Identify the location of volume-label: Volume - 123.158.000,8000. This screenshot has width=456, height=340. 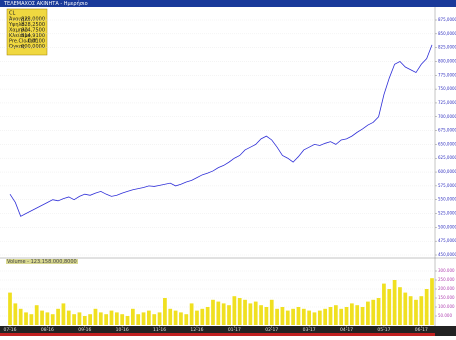
(42, 262).